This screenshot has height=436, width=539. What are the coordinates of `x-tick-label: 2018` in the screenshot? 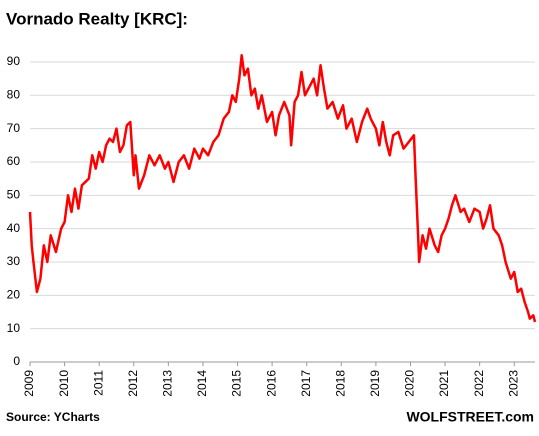 It's located at (340, 383).